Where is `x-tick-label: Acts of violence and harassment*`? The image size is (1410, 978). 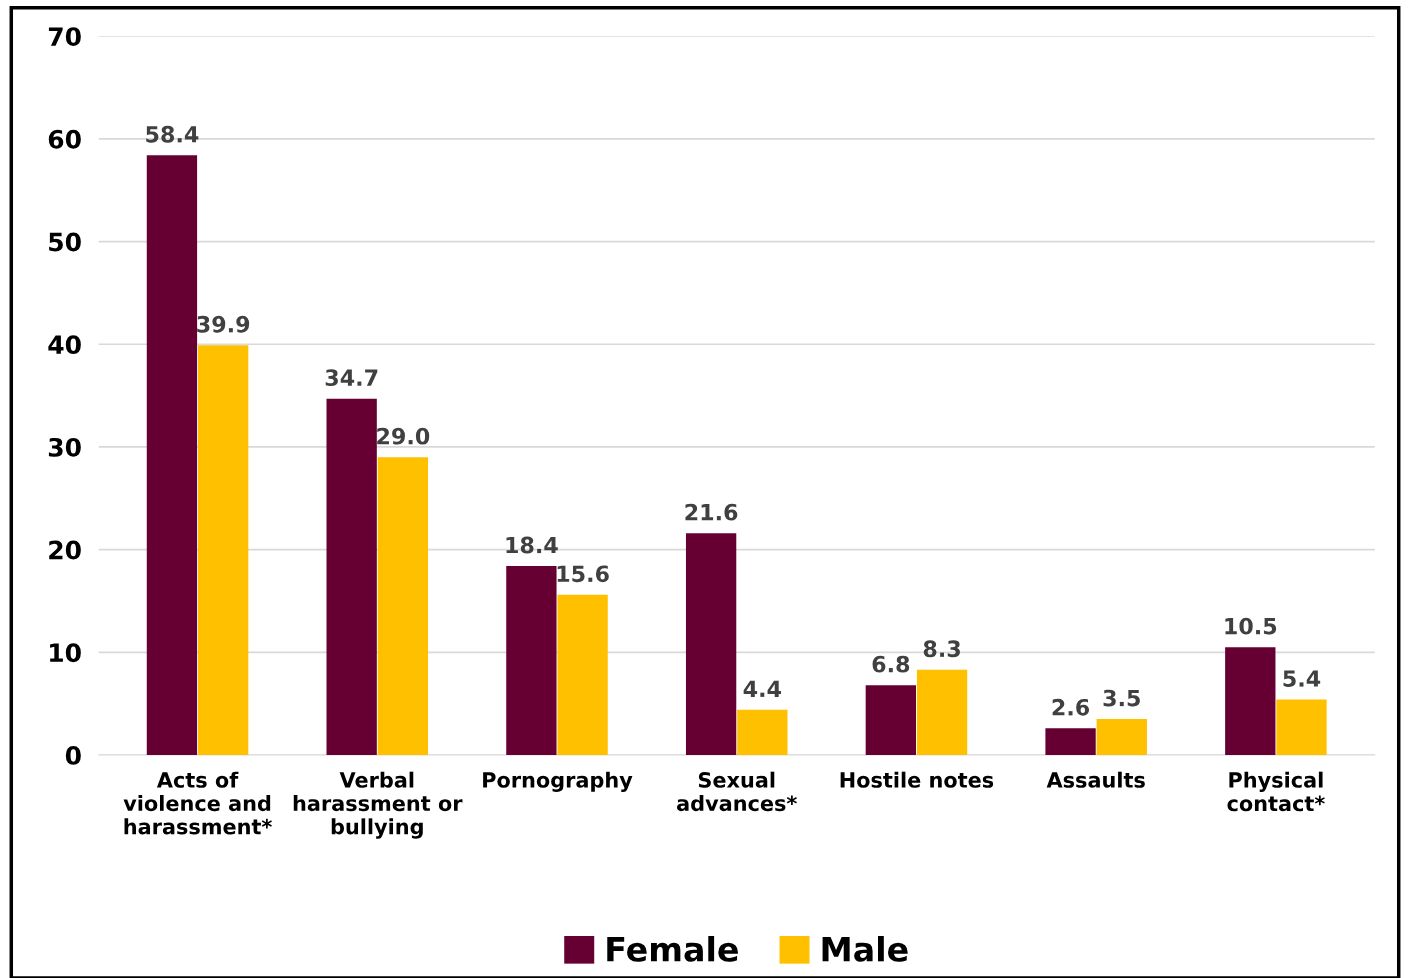 x-tick-label: Acts of violence and harassment* is located at coordinates (197, 803).